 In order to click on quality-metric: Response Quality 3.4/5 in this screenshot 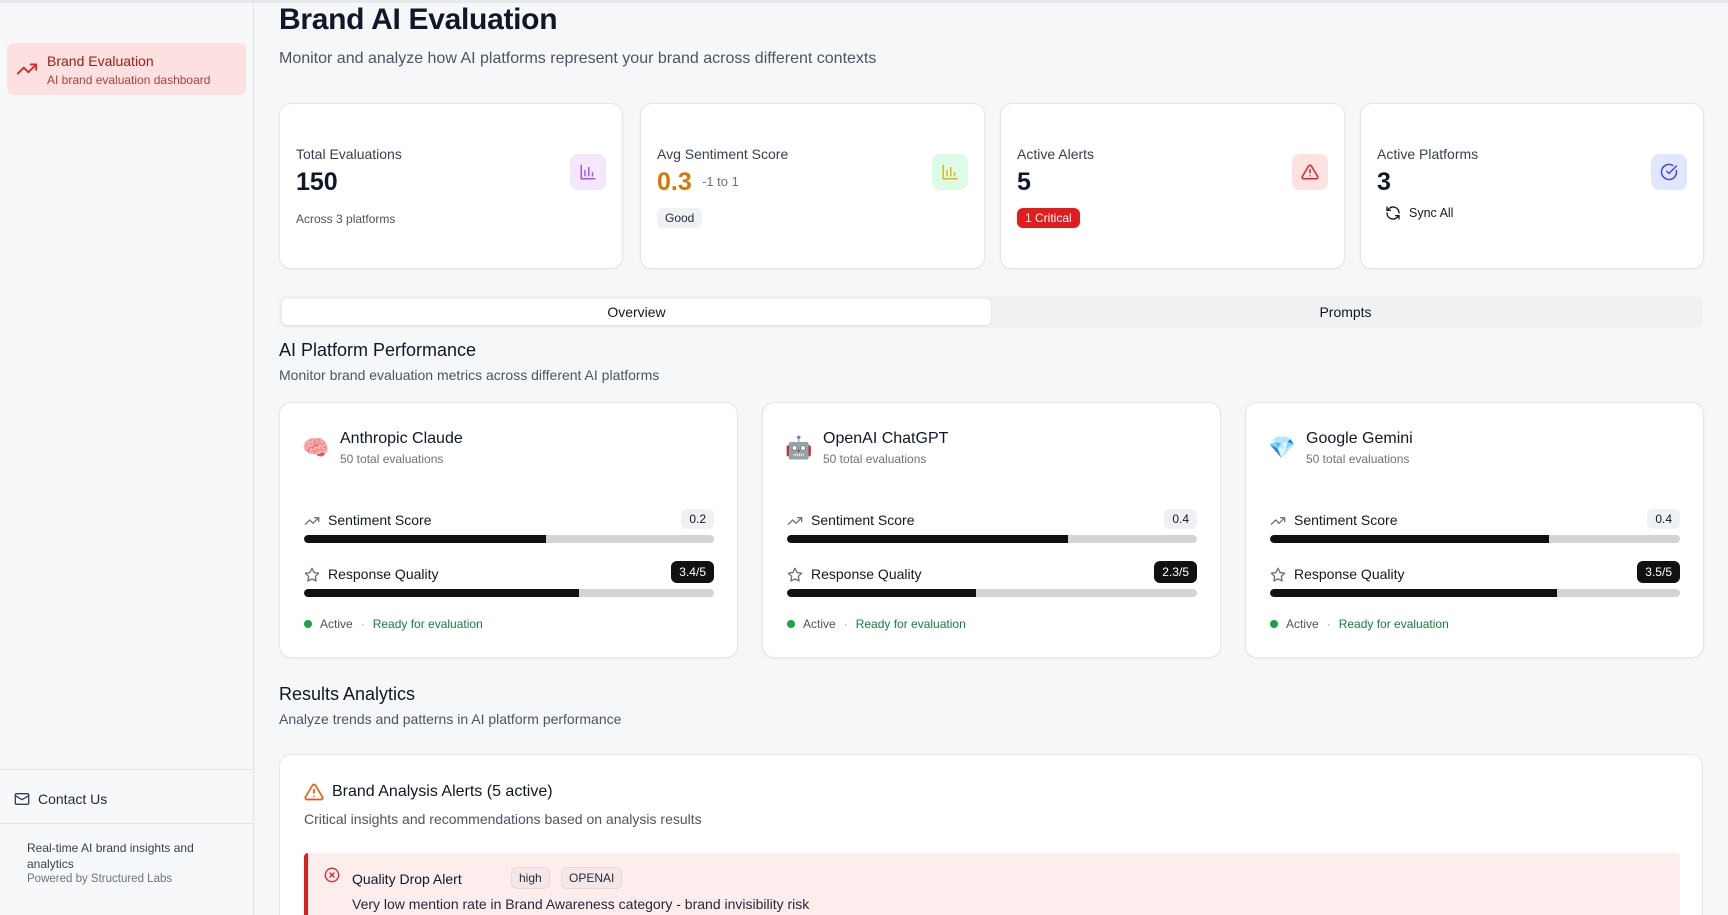, I will do `click(509, 583)`.